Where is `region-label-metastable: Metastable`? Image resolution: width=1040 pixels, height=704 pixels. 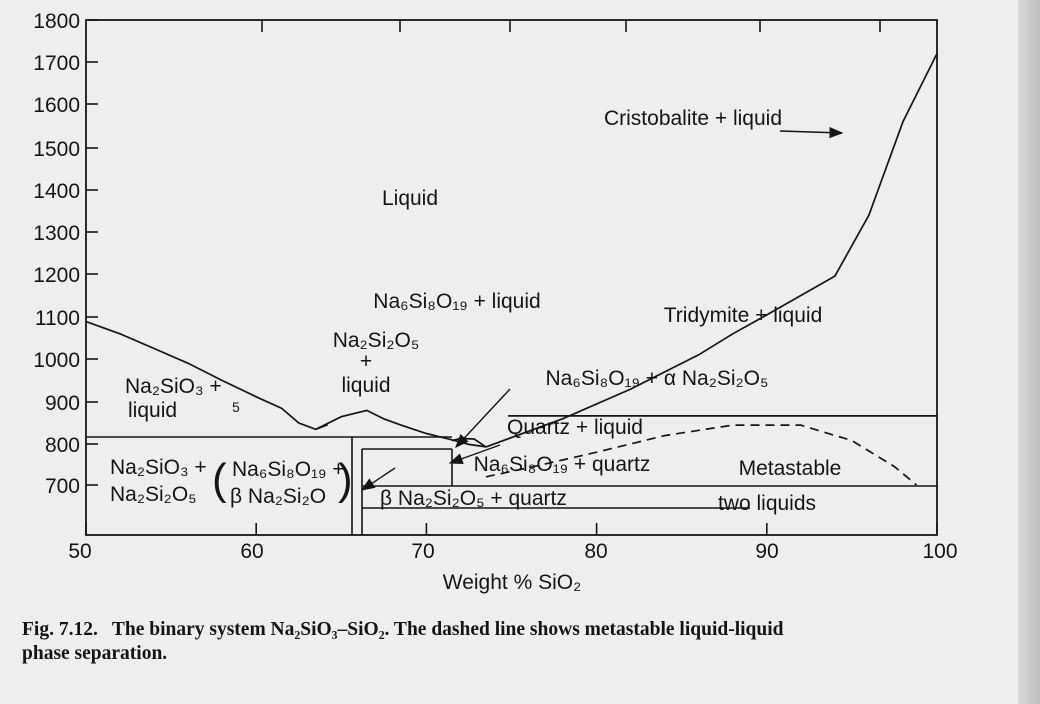 region-label-metastable: Metastable is located at coordinates (790, 468).